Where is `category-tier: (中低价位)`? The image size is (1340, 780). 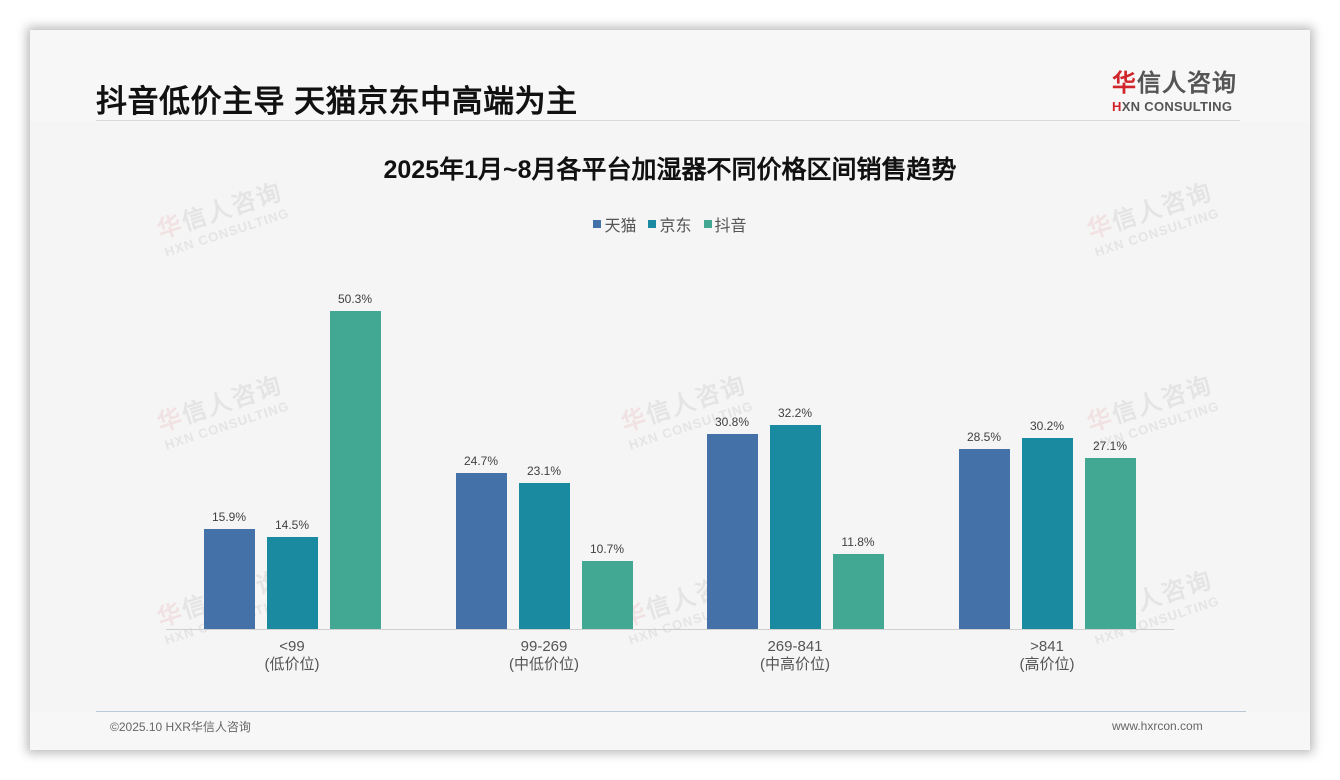
category-tier: (中低价位) is located at coordinates (544, 664).